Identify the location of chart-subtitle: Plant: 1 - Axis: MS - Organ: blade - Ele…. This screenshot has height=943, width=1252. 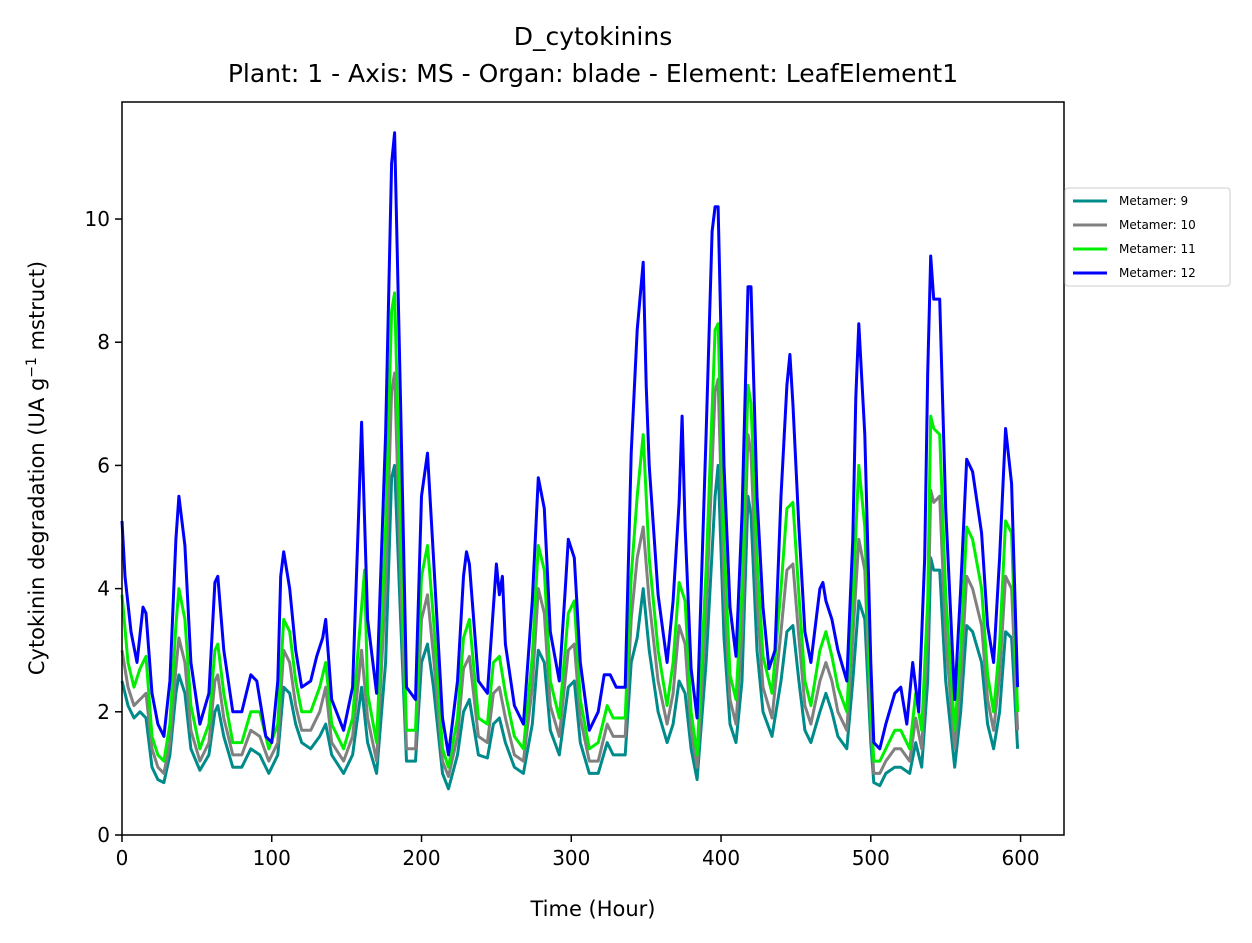
(593, 73).